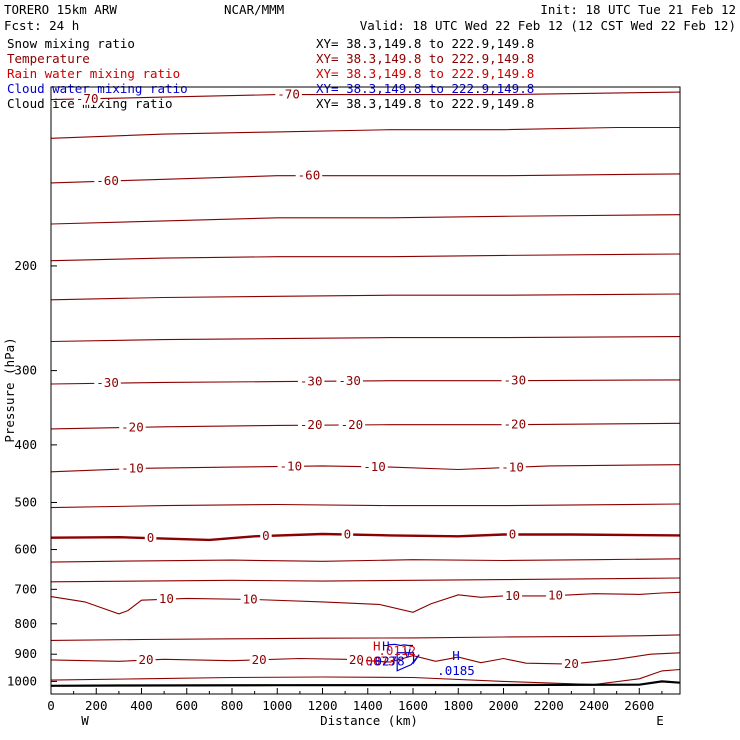 The image size is (740, 740). What do you see at coordinates (639, 705) in the screenshot?
I see `x-tick-label: 2600` at bounding box center [639, 705].